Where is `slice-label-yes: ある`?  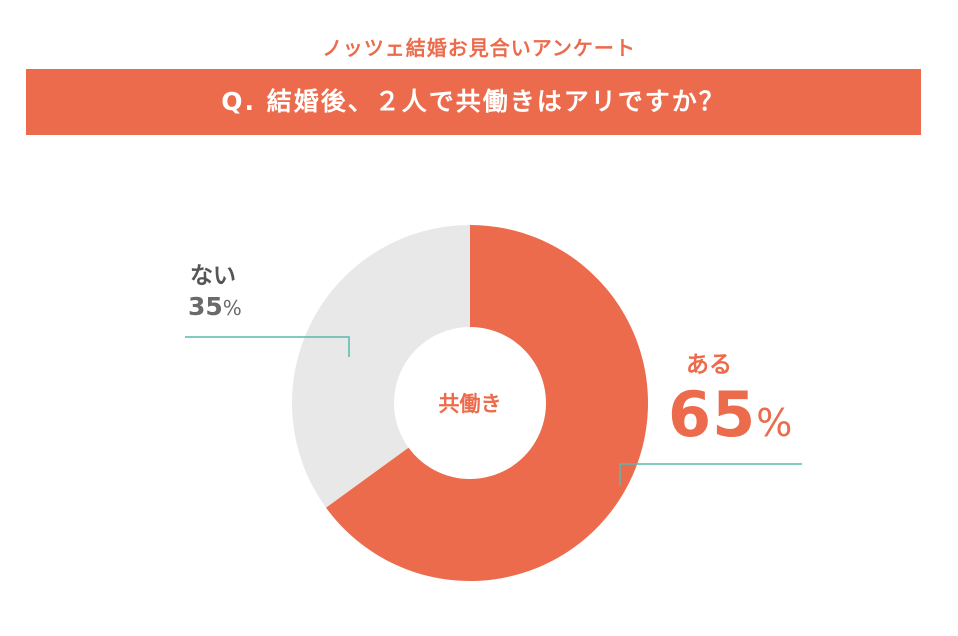 slice-label-yes: ある is located at coordinates (709, 365).